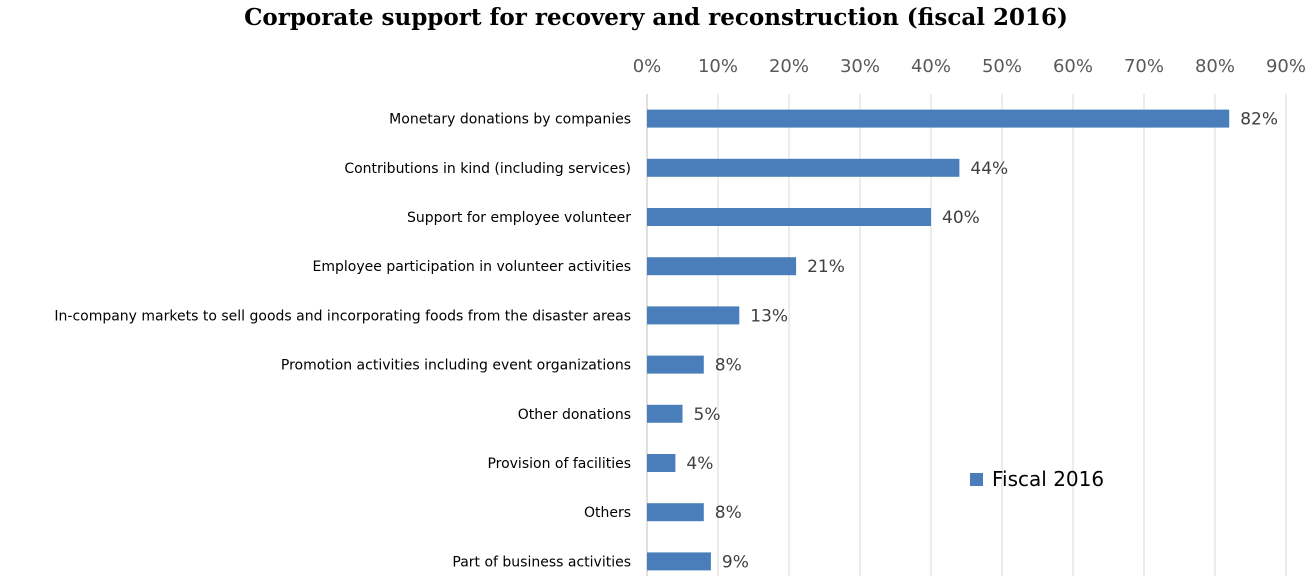 This screenshot has width=1312, height=576. I want to click on x-tick-label: 30%, so click(860, 66).